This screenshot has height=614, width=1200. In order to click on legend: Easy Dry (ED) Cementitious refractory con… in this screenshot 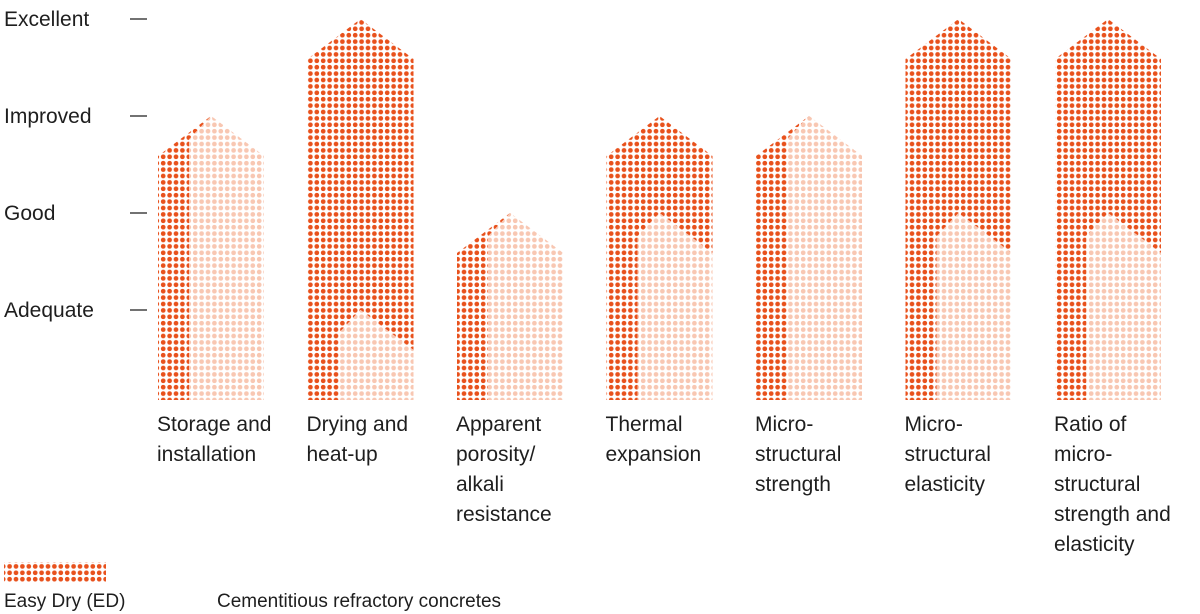, I will do `click(252, 587)`.